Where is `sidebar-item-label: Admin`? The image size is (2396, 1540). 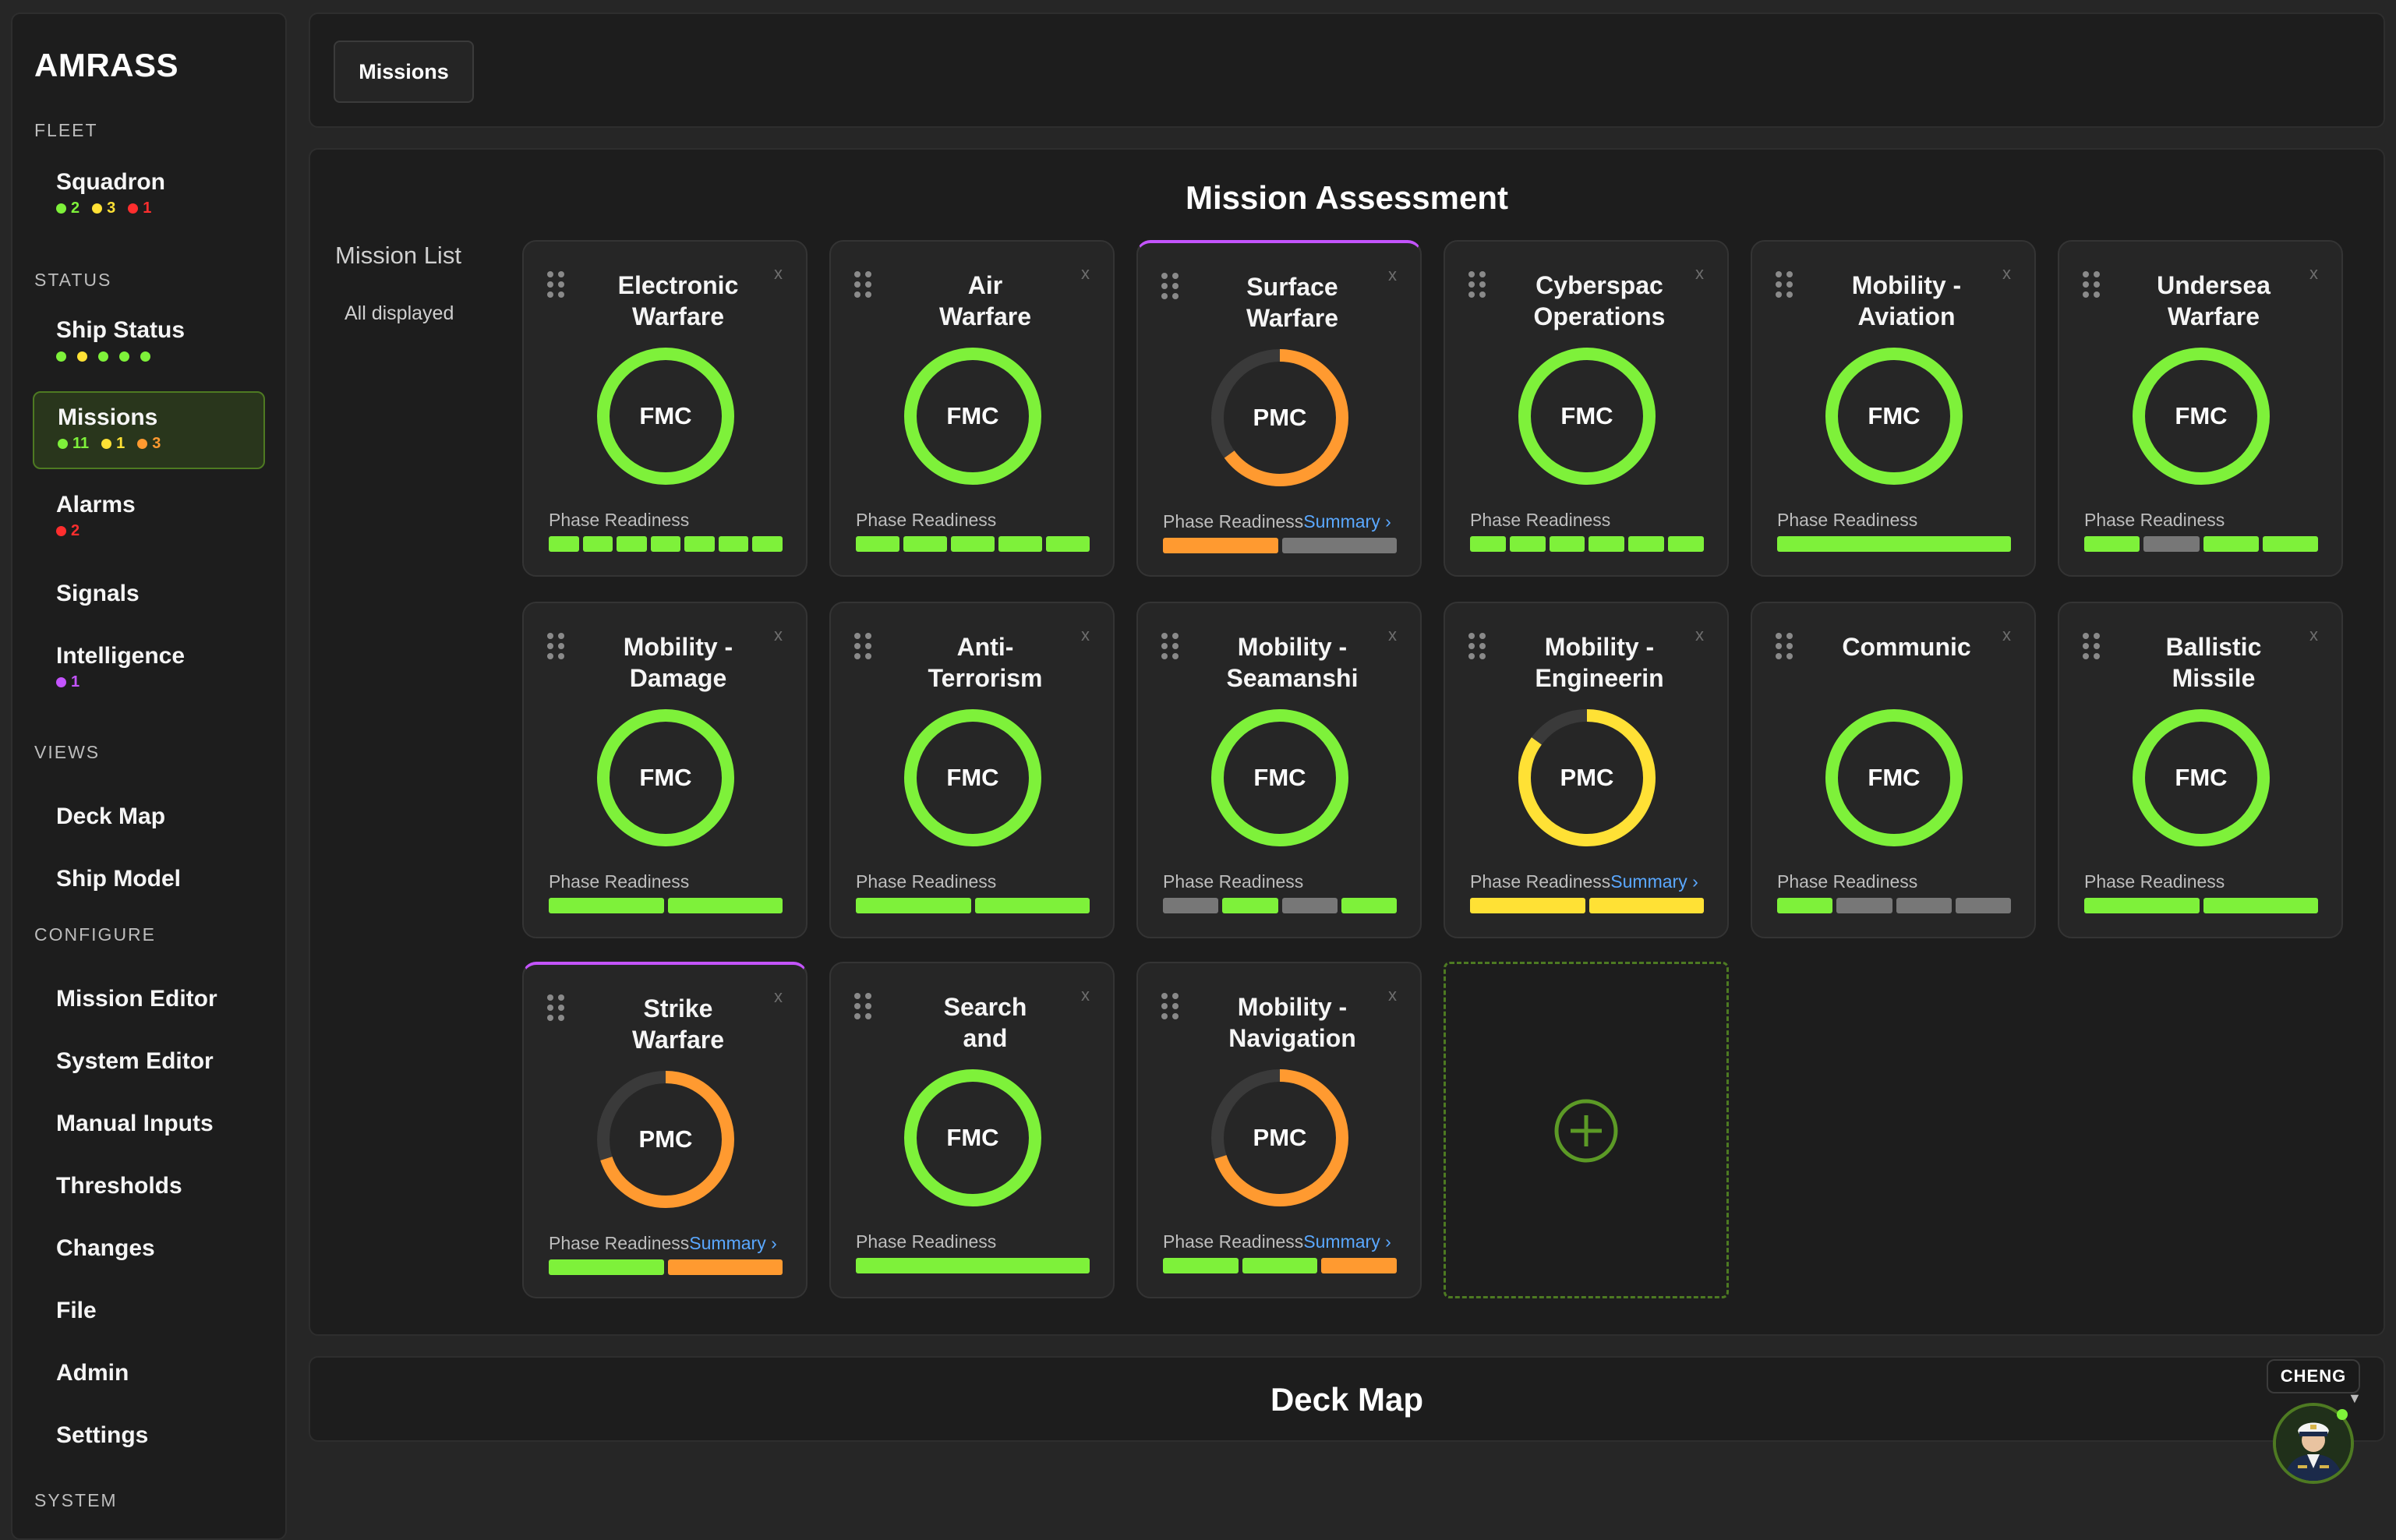
sidebar-item-label: Admin is located at coordinates (92, 1373).